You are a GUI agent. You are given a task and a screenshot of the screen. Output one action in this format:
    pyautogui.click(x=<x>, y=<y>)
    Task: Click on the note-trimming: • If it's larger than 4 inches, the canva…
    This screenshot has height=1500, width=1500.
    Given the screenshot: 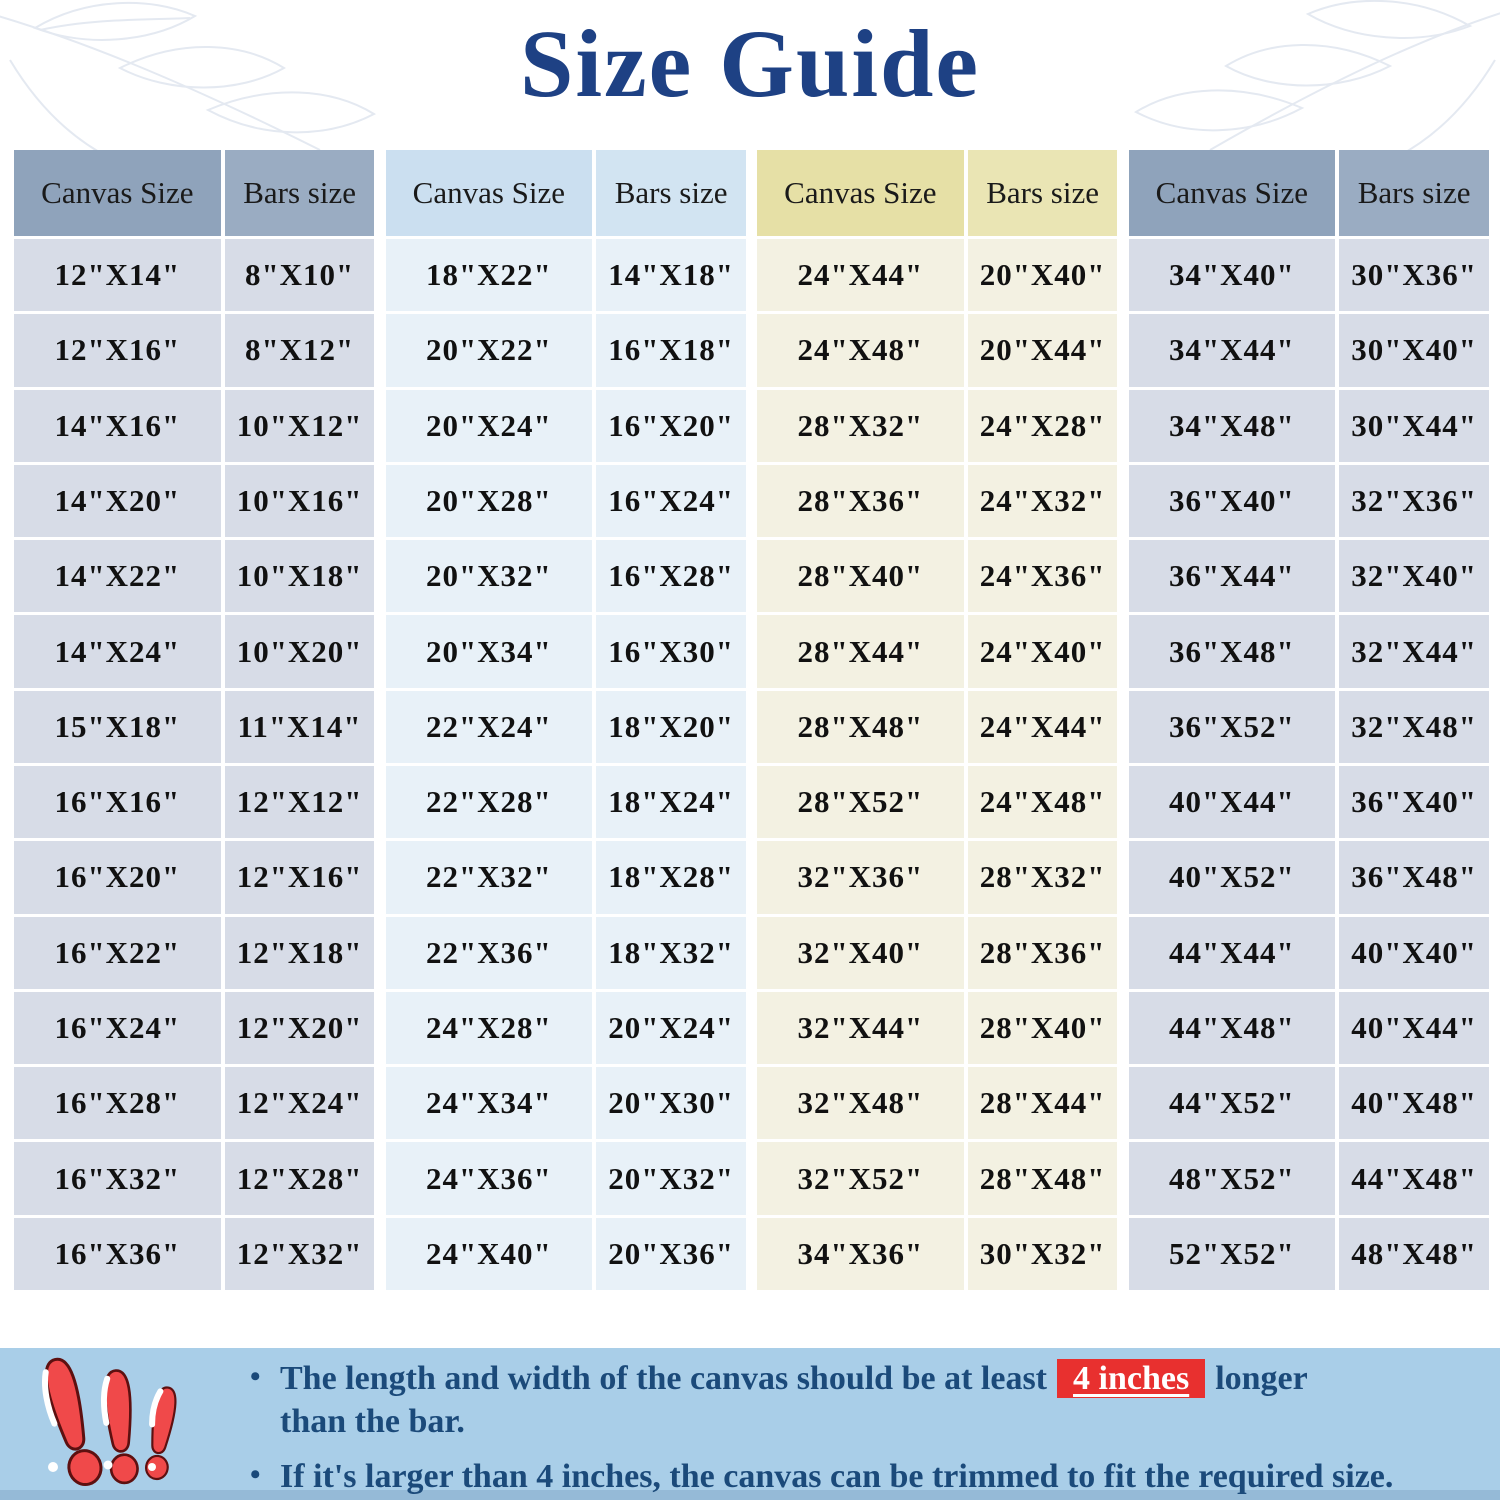 What is the action you would take?
    pyautogui.click(x=865, y=1477)
    